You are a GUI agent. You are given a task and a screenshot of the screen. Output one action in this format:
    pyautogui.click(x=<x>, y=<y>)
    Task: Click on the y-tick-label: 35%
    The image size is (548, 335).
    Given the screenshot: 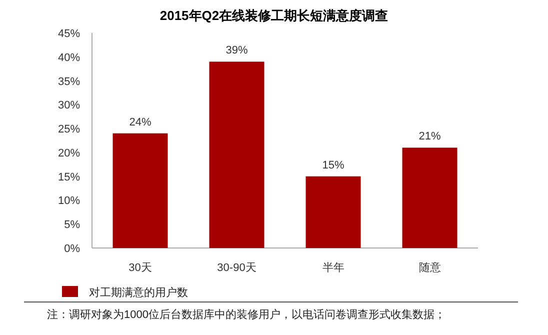 What is the action you would take?
    pyautogui.click(x=69, y=82)
    